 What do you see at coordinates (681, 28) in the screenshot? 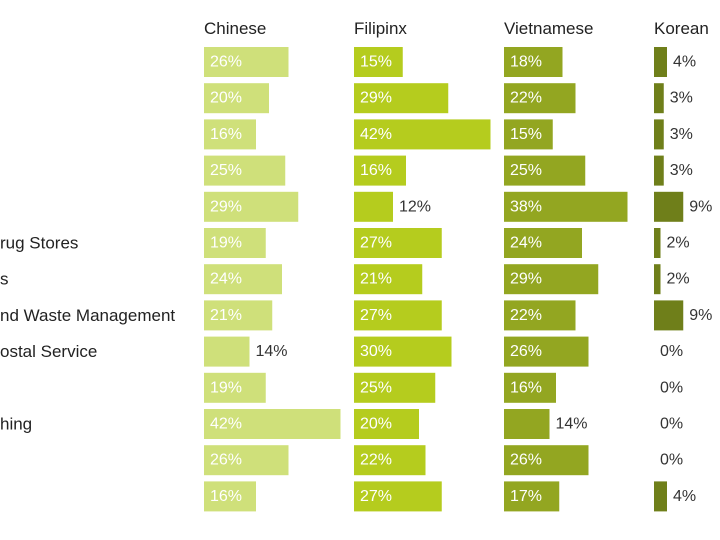
I see `column-header: Korean` at bounding box center [681, 28].